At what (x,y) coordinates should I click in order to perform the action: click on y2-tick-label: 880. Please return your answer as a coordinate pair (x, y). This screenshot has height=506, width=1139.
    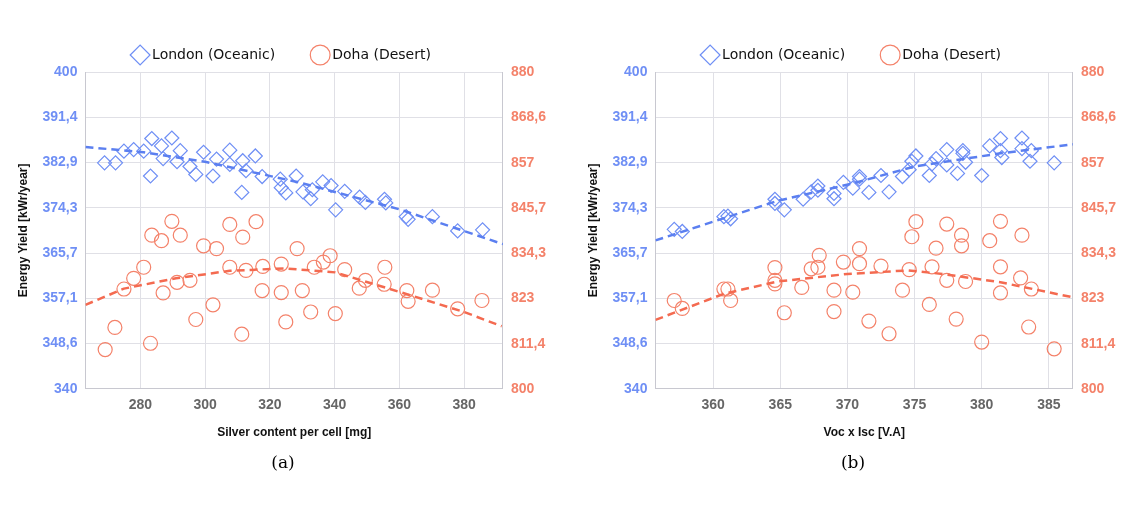
    Looking at the image, I should click on (522, 70).